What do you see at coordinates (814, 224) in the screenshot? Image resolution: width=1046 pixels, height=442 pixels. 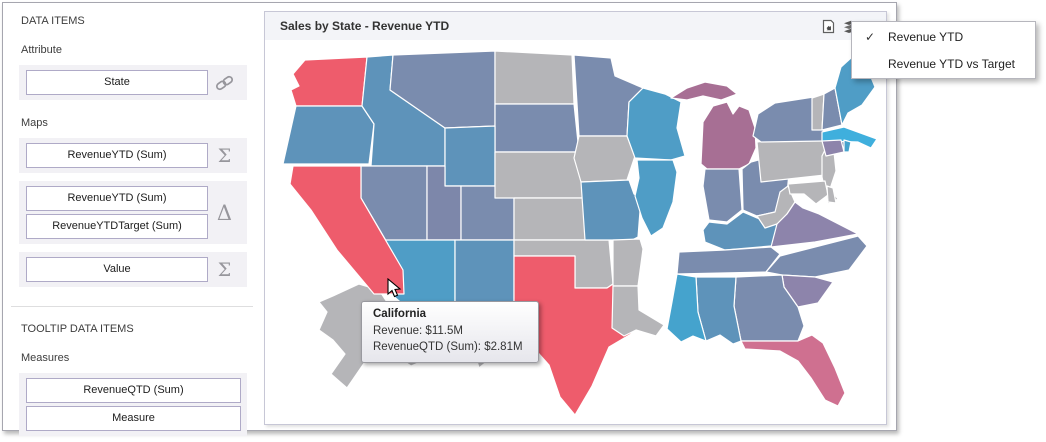 I see `state-VA` at bounding box center [814, 224].